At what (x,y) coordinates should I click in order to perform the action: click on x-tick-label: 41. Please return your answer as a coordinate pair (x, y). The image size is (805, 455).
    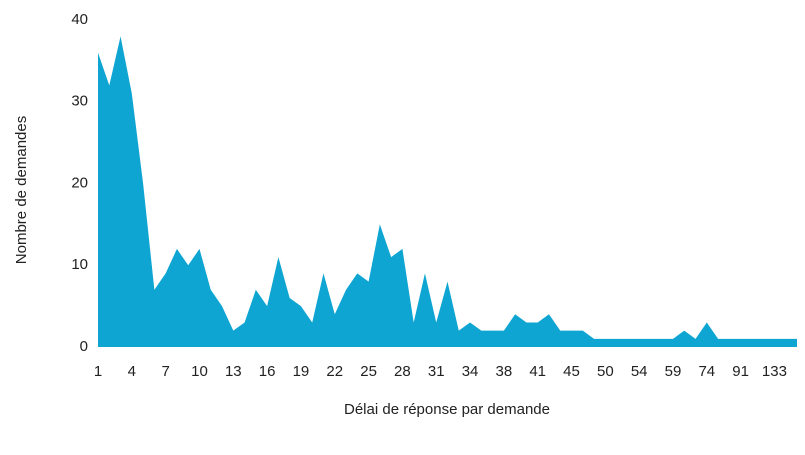
    Looking at the image, I should click on (537, 371).